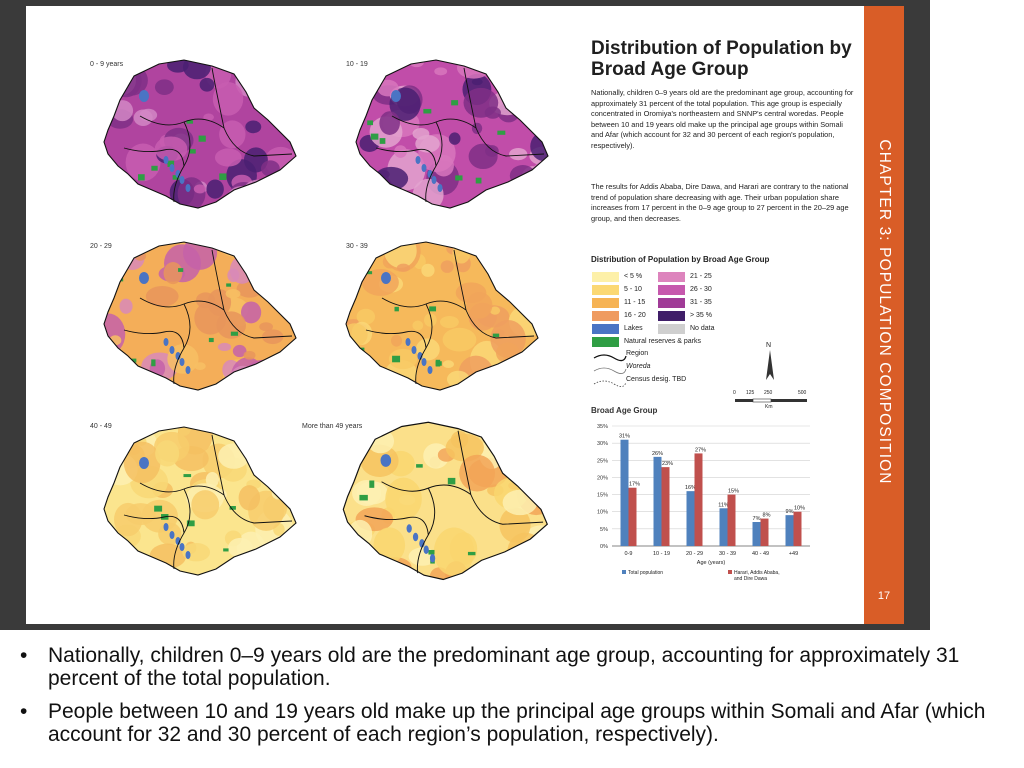 This screenshot has height=768, width=1024. I want to click on y-tick-label: 15%, so click(602, 496).